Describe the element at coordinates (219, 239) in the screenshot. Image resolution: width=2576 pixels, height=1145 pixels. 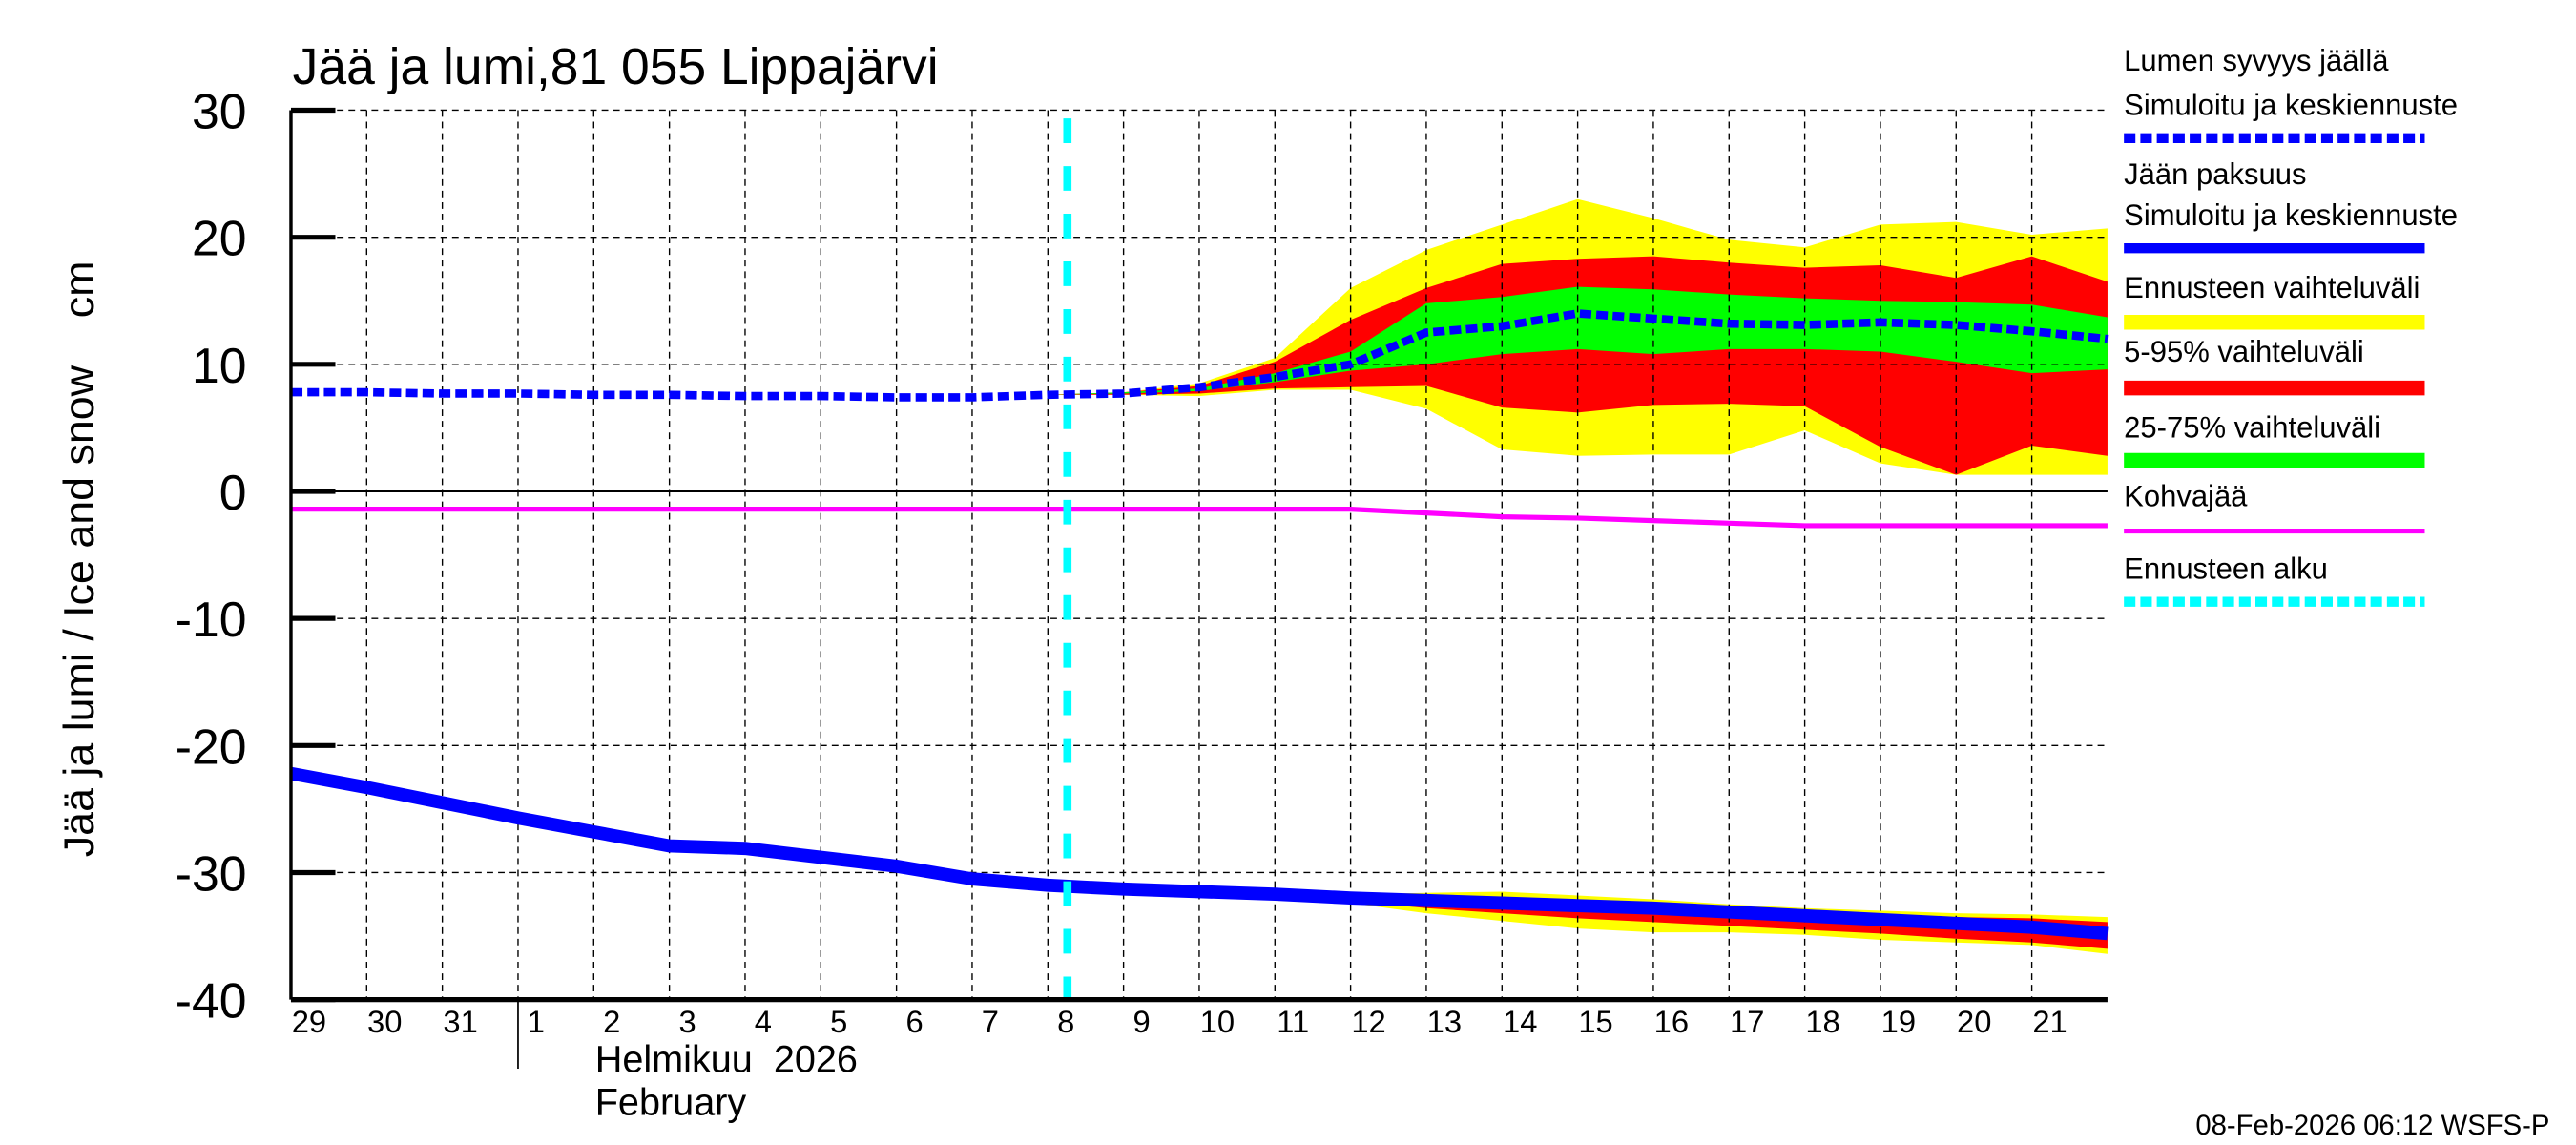
I see `y-tick-label: 20` at that location.